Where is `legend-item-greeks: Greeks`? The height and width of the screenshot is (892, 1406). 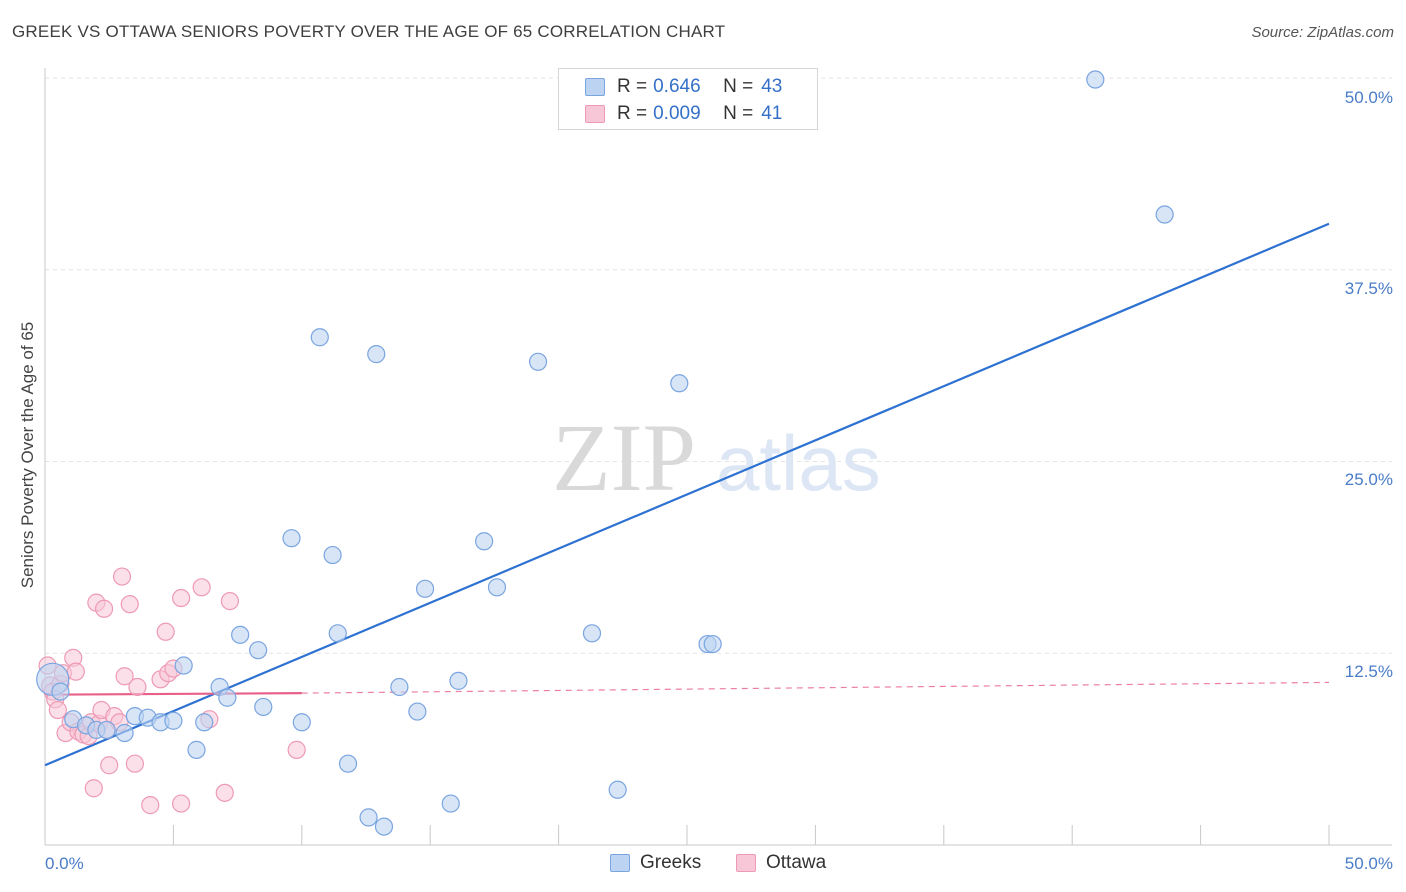 legend-item-greeks: Greeks is located at coordinates (655, 863).